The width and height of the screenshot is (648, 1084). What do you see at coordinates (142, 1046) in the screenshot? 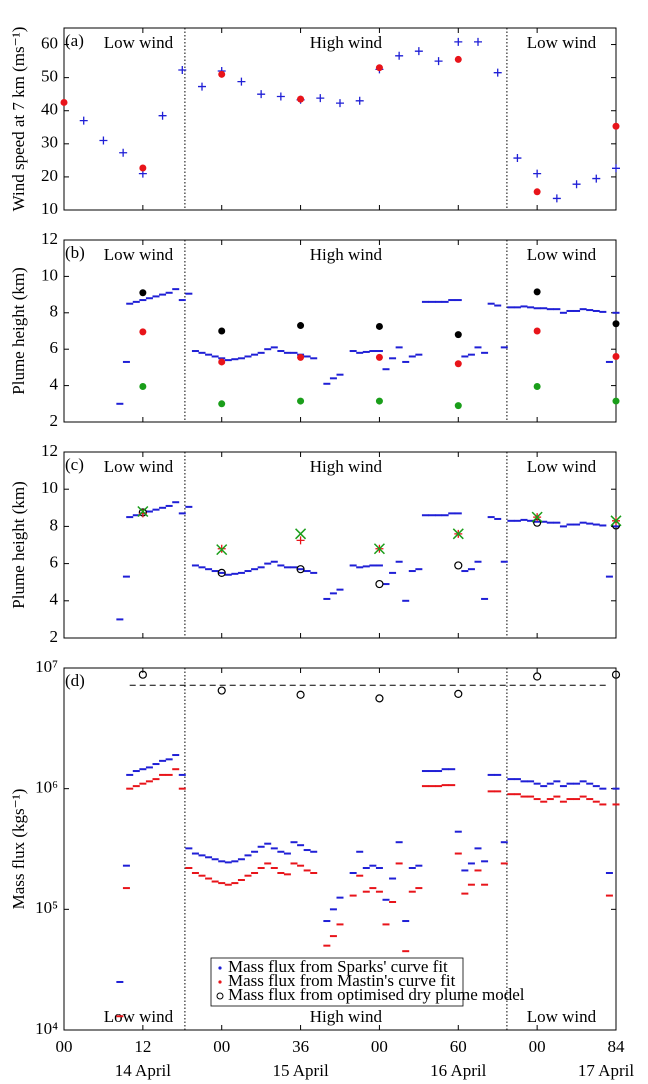
I see `x-tick-label: 12` at bounding box center [142, 1046].